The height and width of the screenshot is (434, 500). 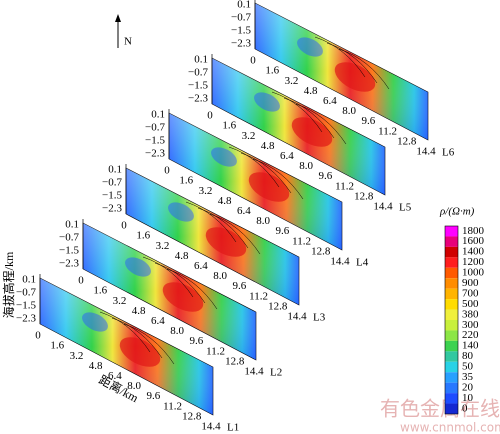 I want to click on north-label: N, so click(x=128, y=42).